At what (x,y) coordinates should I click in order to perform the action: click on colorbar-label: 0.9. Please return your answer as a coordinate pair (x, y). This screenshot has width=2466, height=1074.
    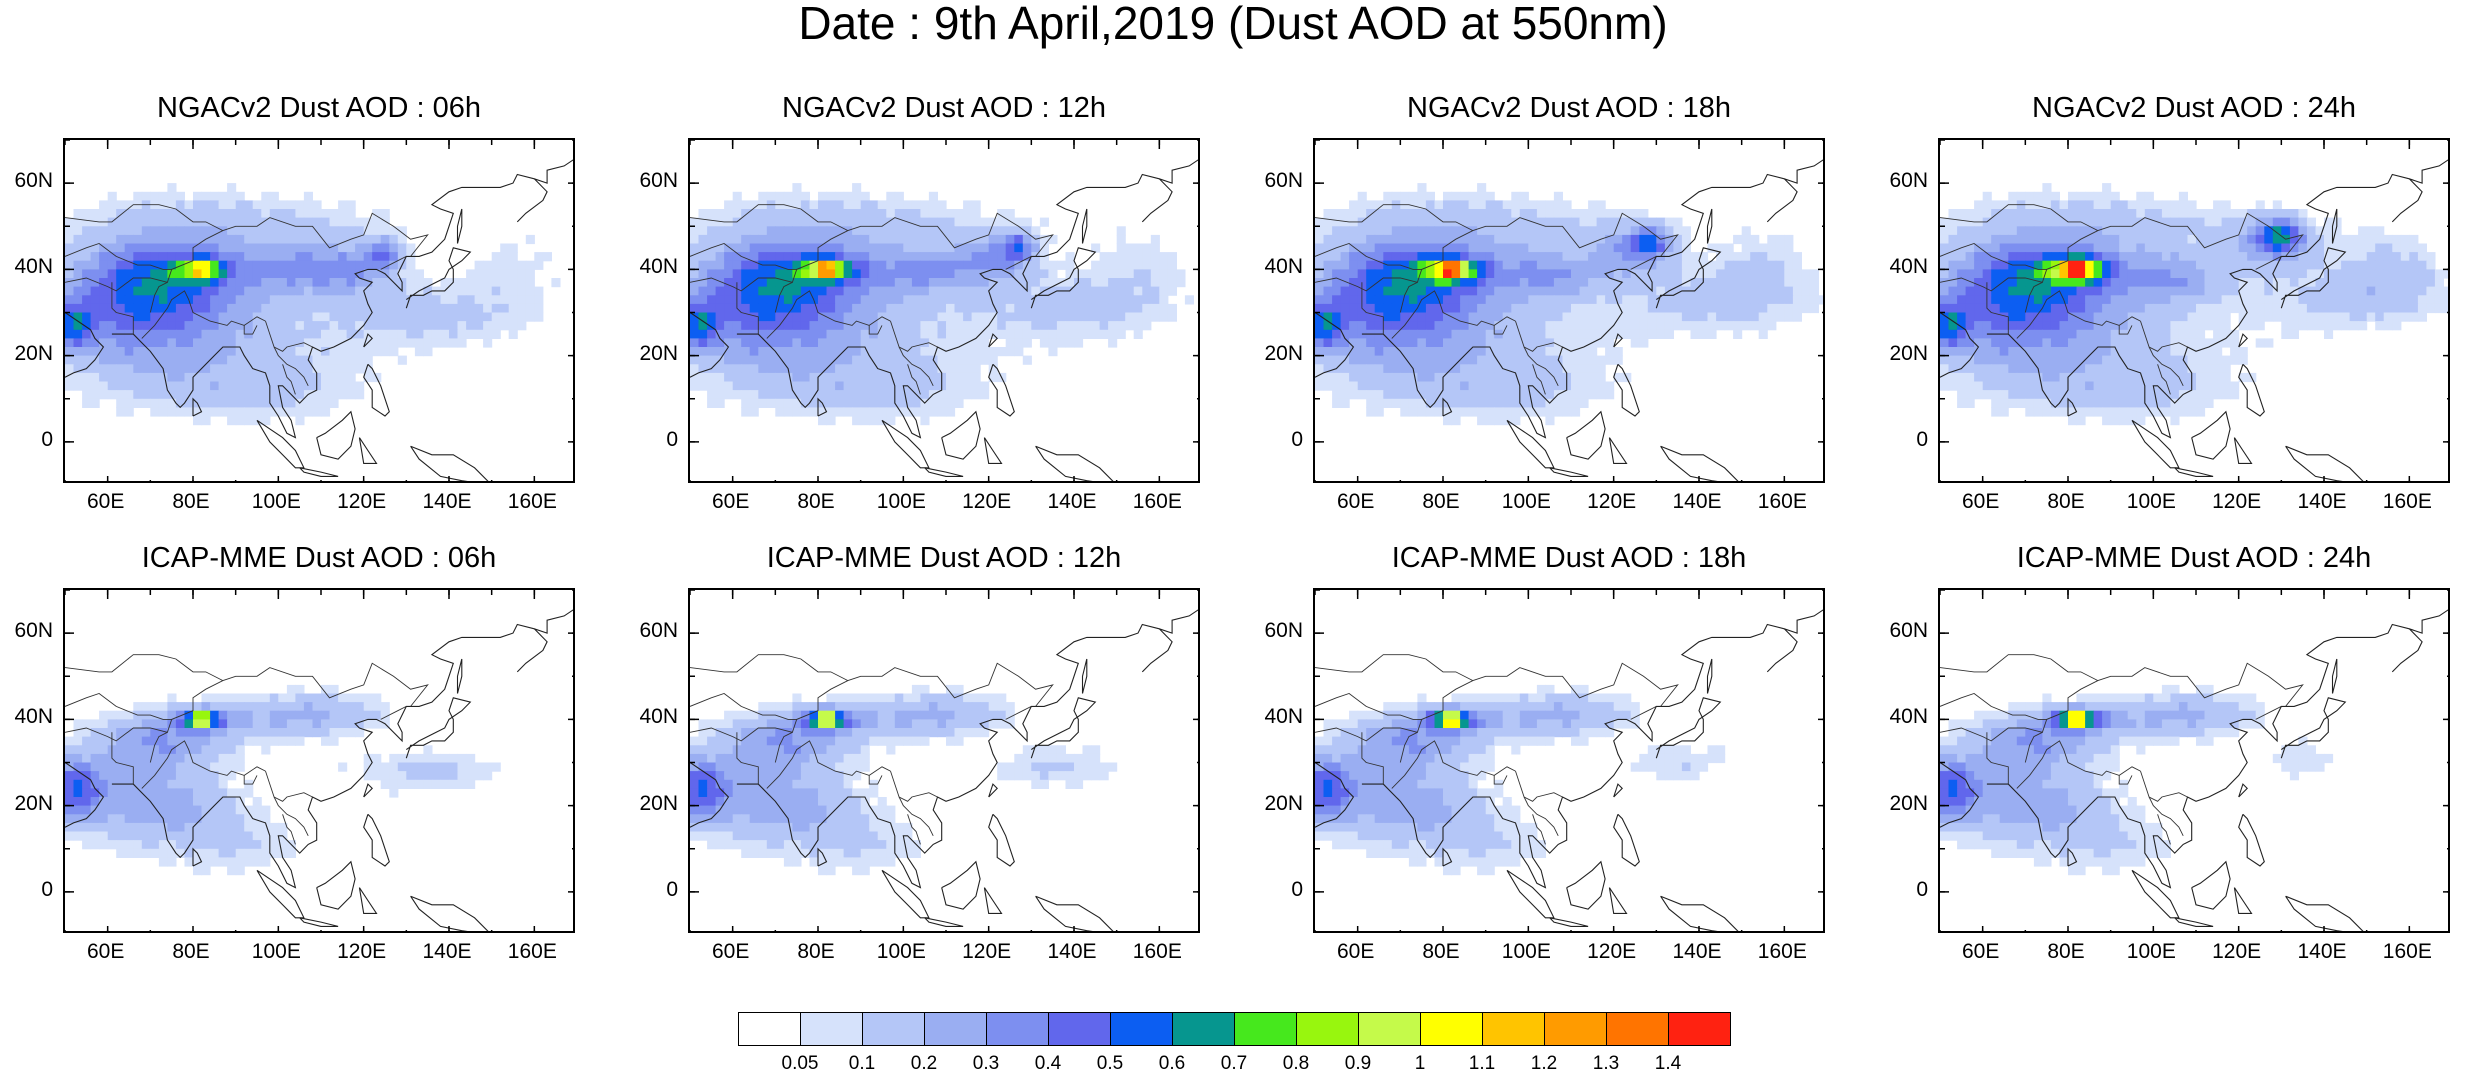
    Looking at the image, I should click on (1358, 1064).